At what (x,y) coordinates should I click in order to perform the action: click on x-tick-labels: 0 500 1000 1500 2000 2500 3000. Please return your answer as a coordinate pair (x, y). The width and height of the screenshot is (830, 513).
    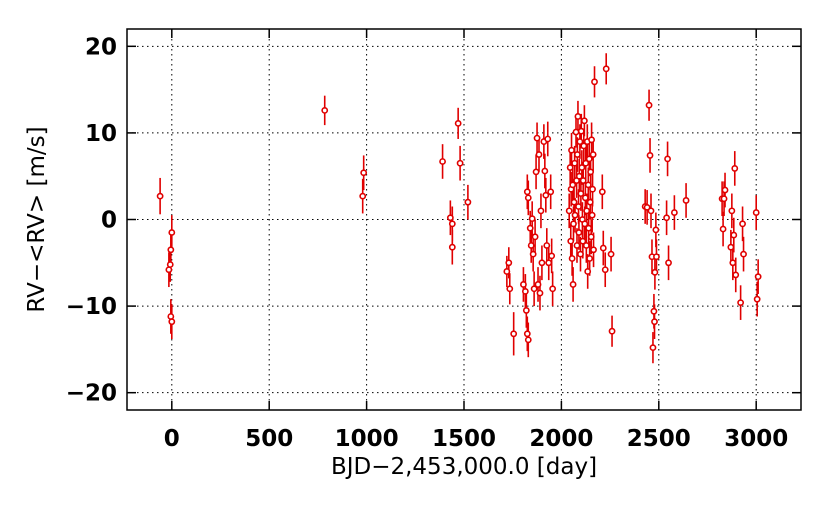
    Looking at the image, I should click on (476, 439).